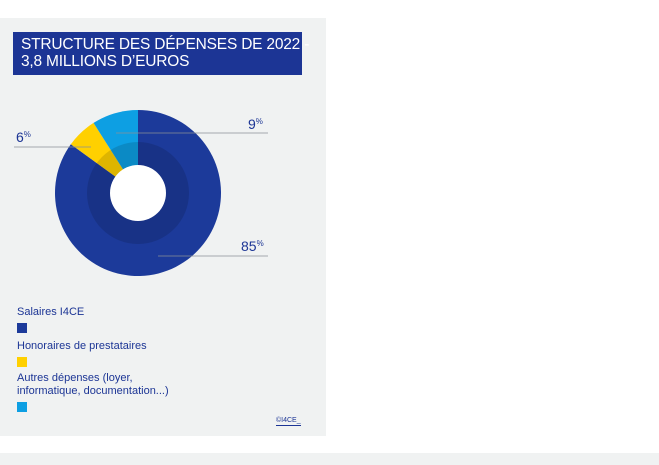 The image size is (659, 465). What do you see at coordinates (75, 378) in the screenshot?
I see `legend-label-autres-line-1: Autres dépenses (loyer,` at bounding box center [75, 378].